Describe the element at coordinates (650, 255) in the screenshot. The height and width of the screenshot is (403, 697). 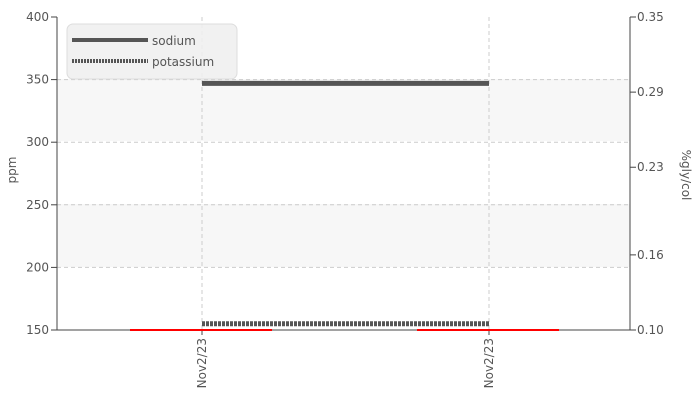
I see `y-right-tick-label: 0.16` at that location.